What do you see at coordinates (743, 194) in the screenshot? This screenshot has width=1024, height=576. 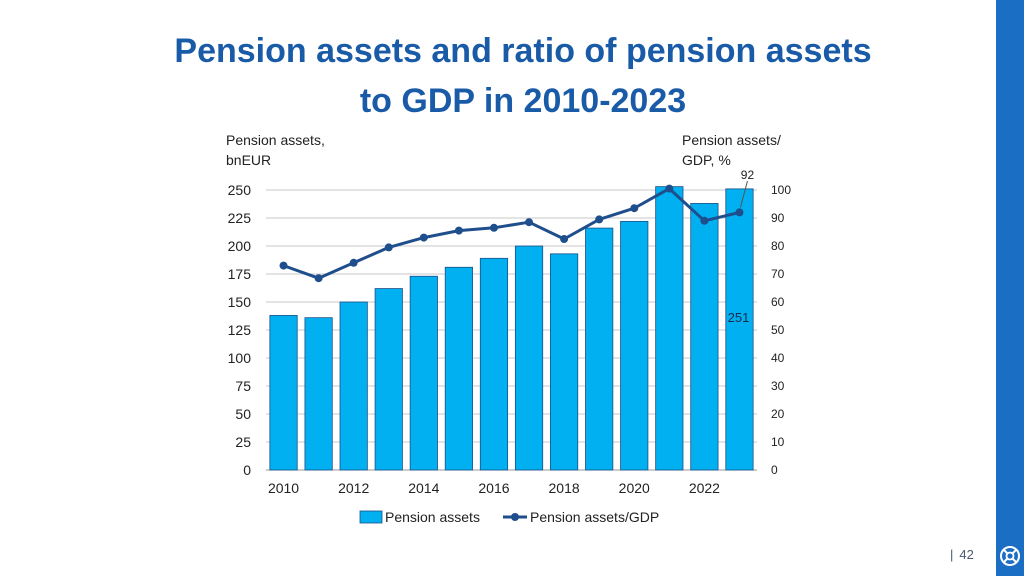 I see `data-label-leader` at bounding box center [743, 194].